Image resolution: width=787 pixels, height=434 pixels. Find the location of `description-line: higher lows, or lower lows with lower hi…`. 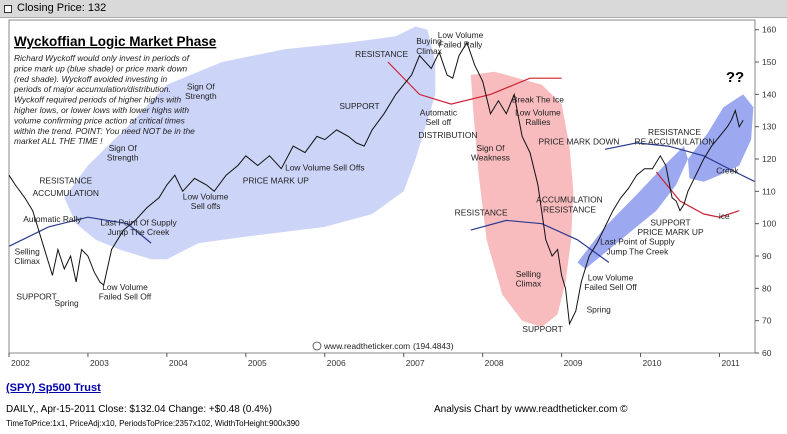

description-line: higher lows, or lower lows with lower hi… is located at coordinates (101, 110).